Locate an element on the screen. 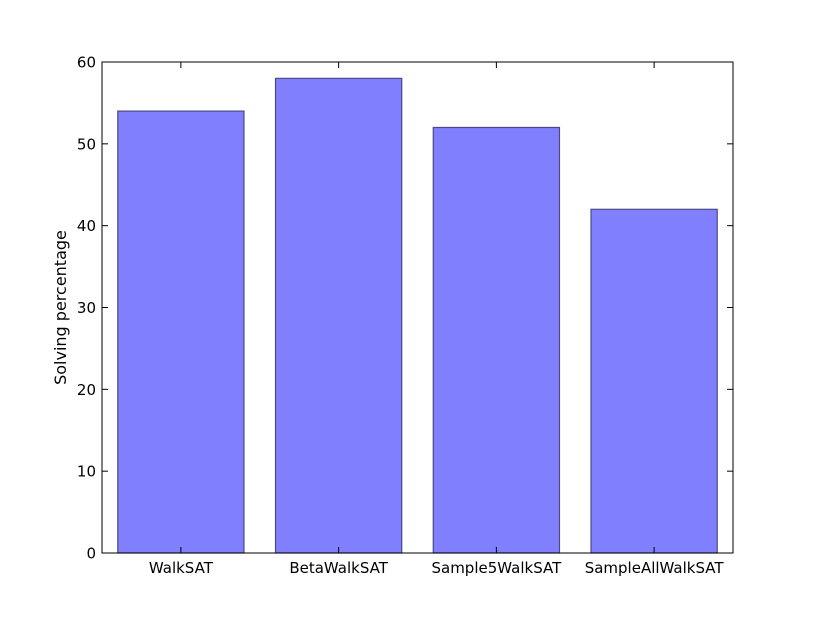 This screenshot has height=619, width=815. y-tick-label: 20 is located at coordinates (86, 390).